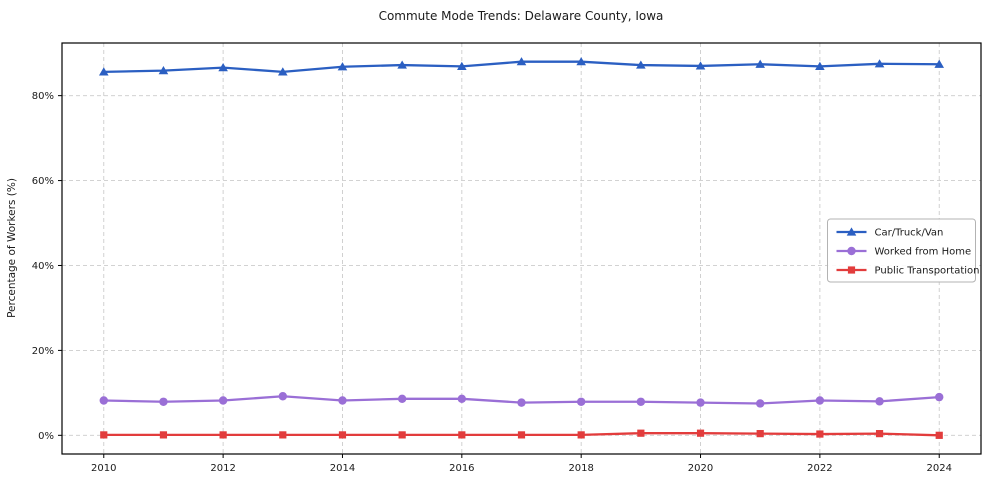  What do you see at coordinates (939, 468) in the screenshot?
I see `x-tick-label: 2024` at bounding box center [939, 468].